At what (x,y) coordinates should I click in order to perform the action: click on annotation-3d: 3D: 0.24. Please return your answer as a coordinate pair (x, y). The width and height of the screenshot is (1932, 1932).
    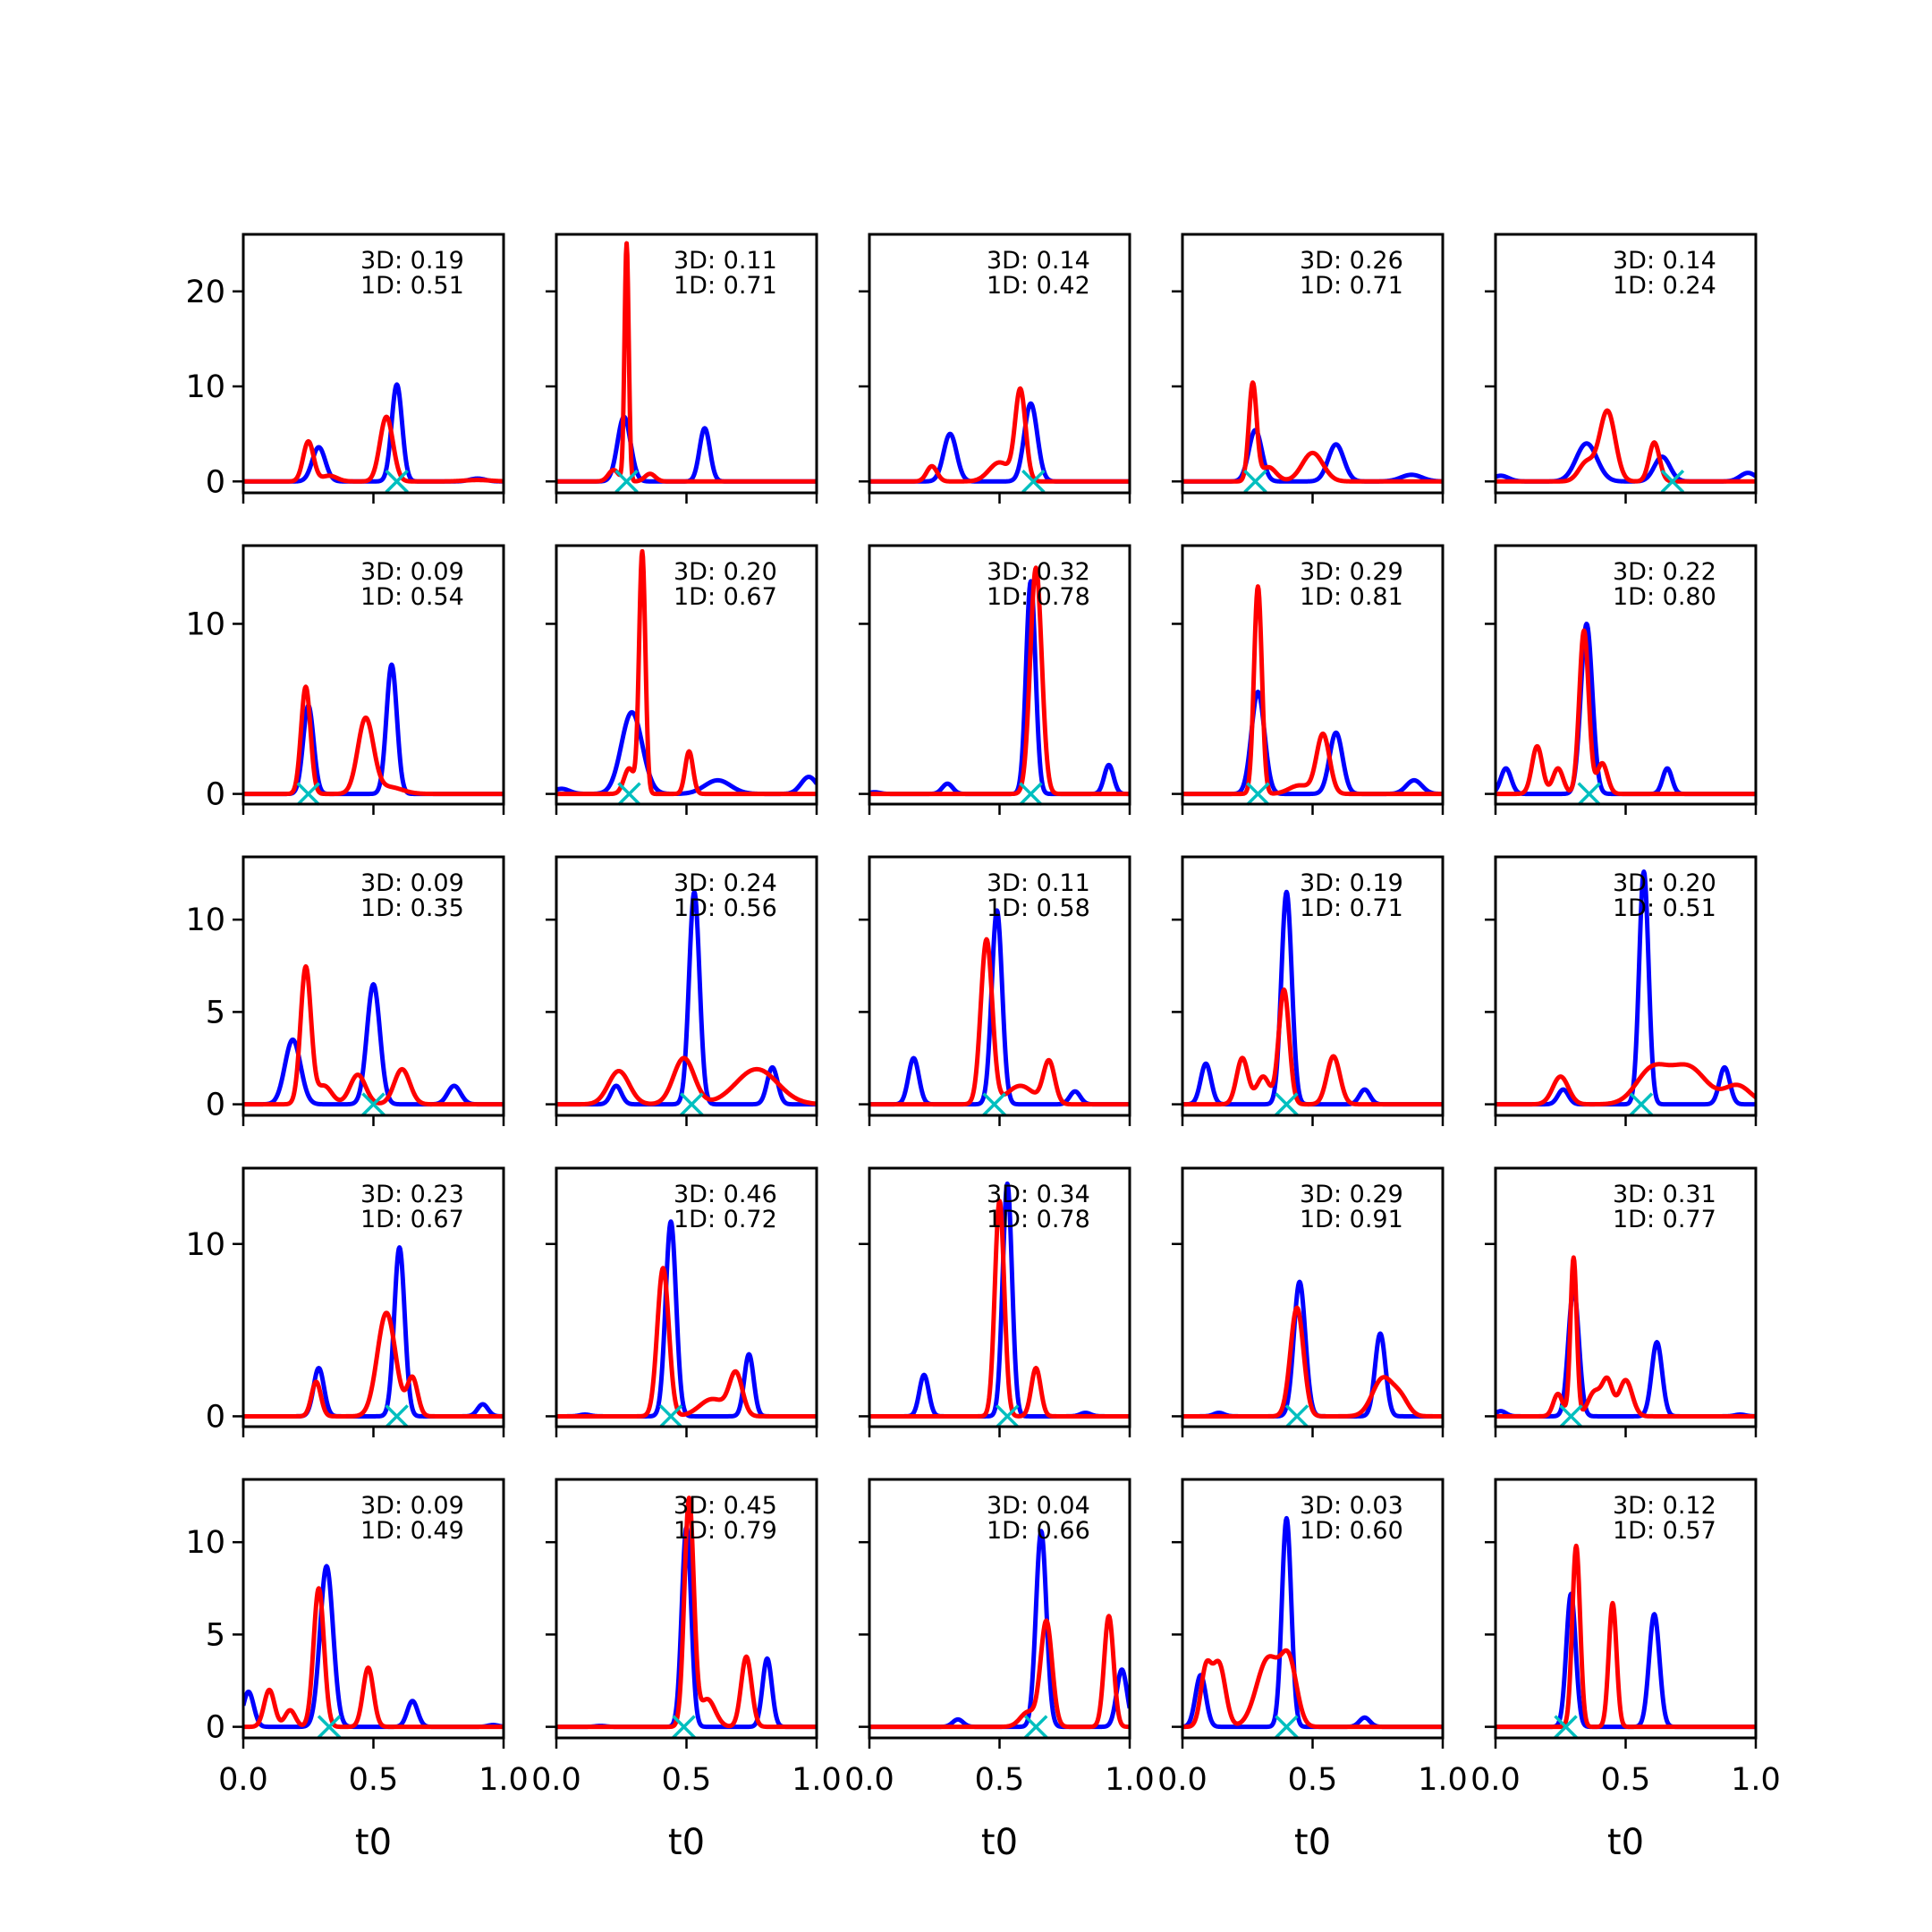
    Looking at the image, I should click on (725, 883).